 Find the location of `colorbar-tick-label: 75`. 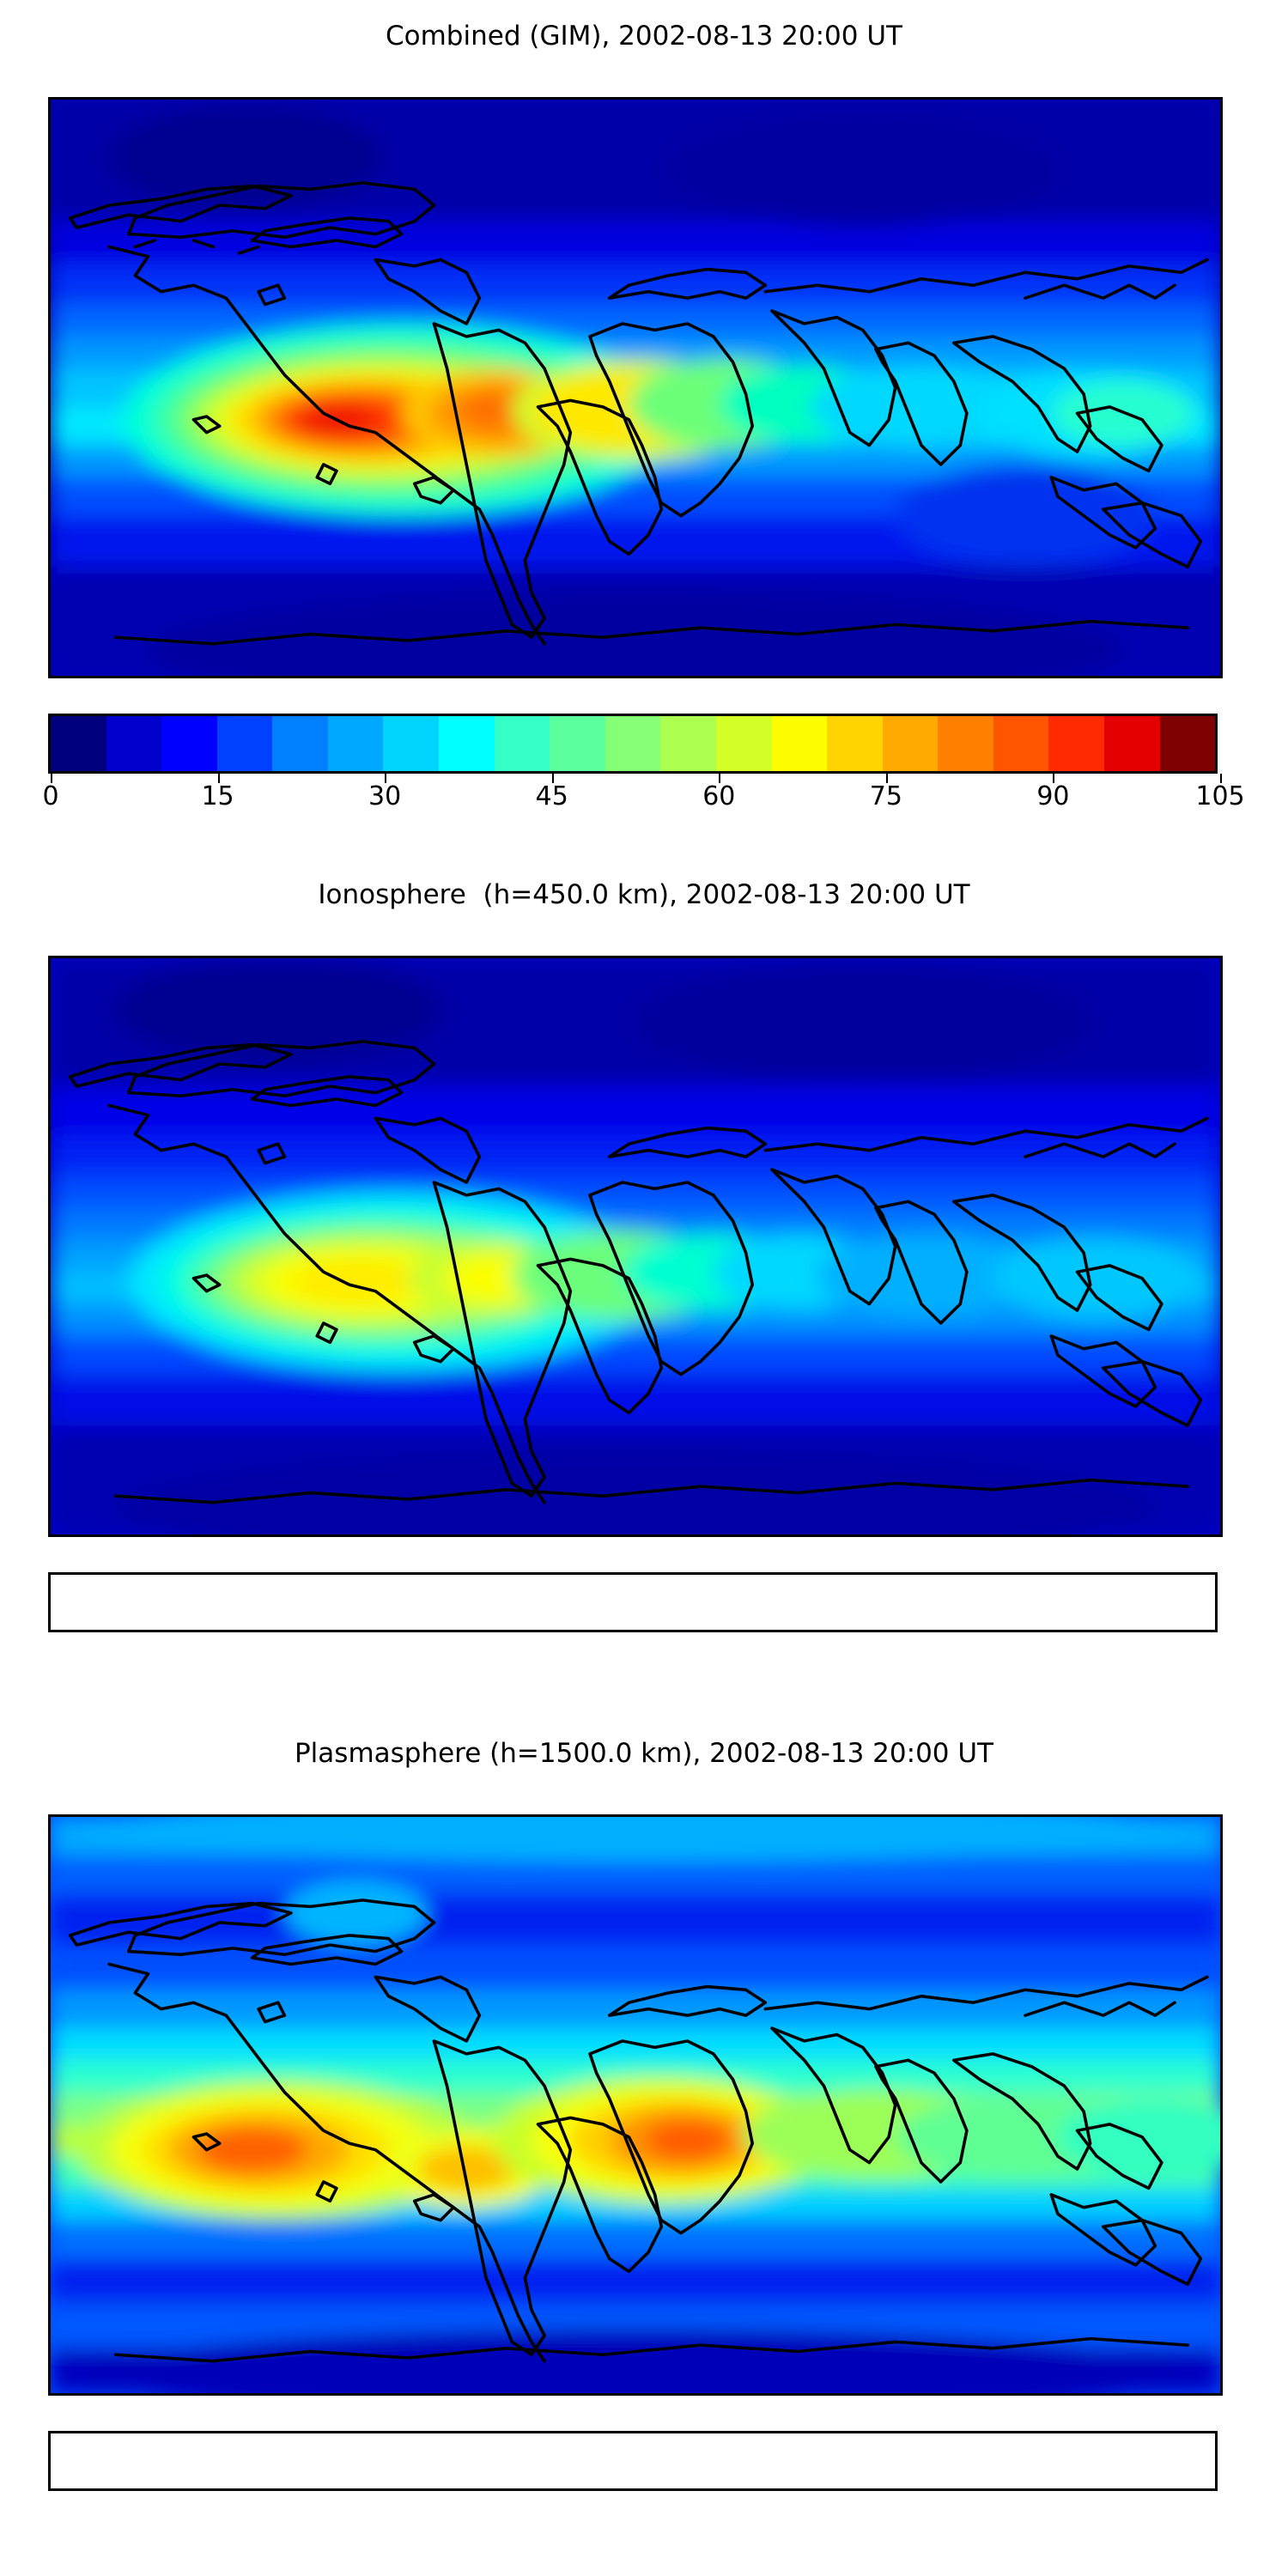

colorbar-tick-label: 75 is located at coordinates (885, 796).